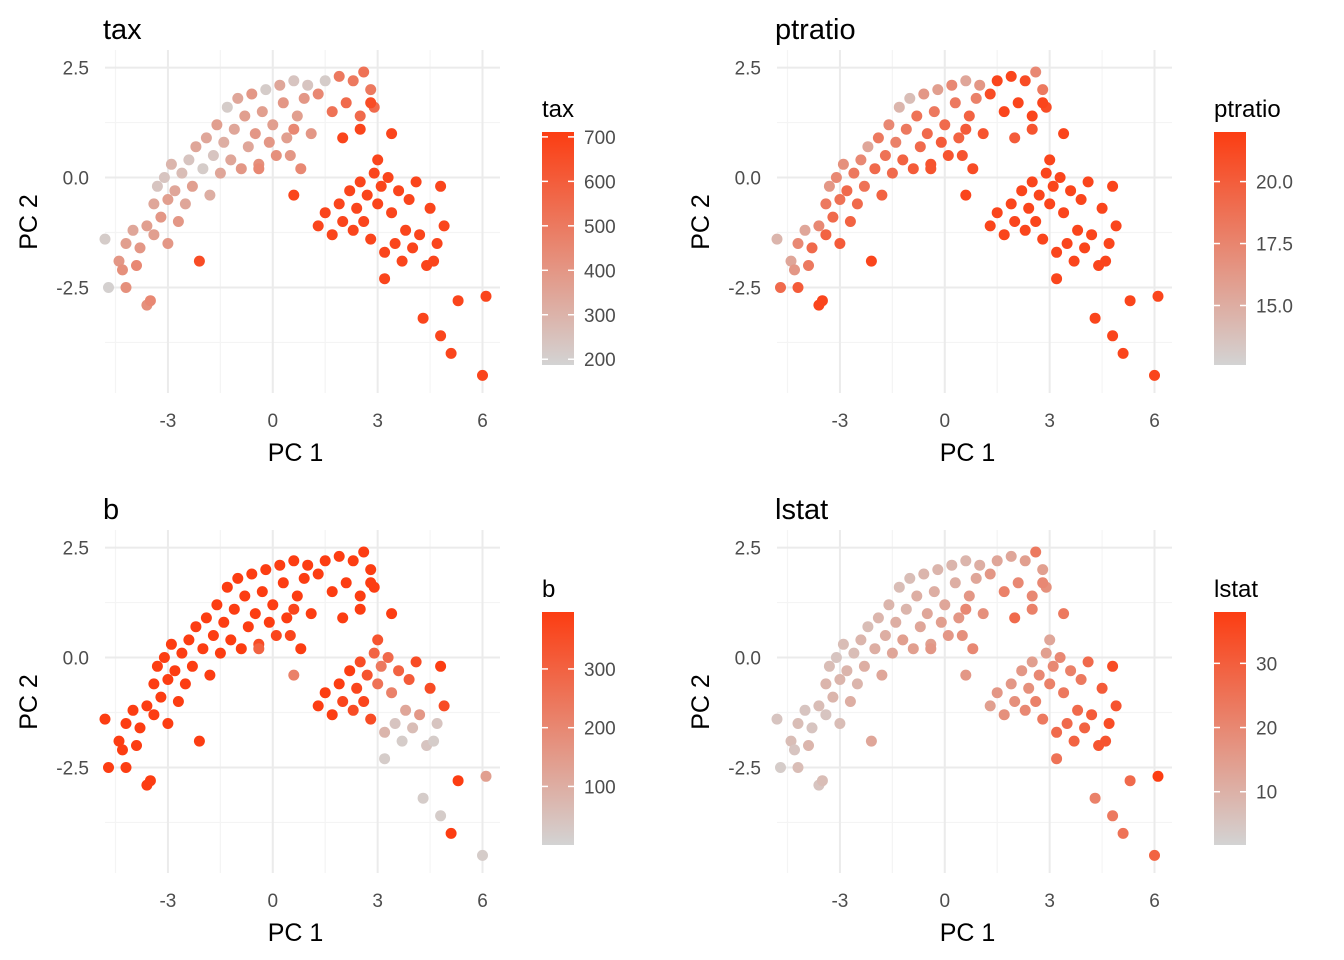 The height and width of the screenshot is (960, 1344). What do you see at coordinates (72, 288) in the screenshot?
I see `y-tick-label: -2.5` at bounding box center [72, 288].